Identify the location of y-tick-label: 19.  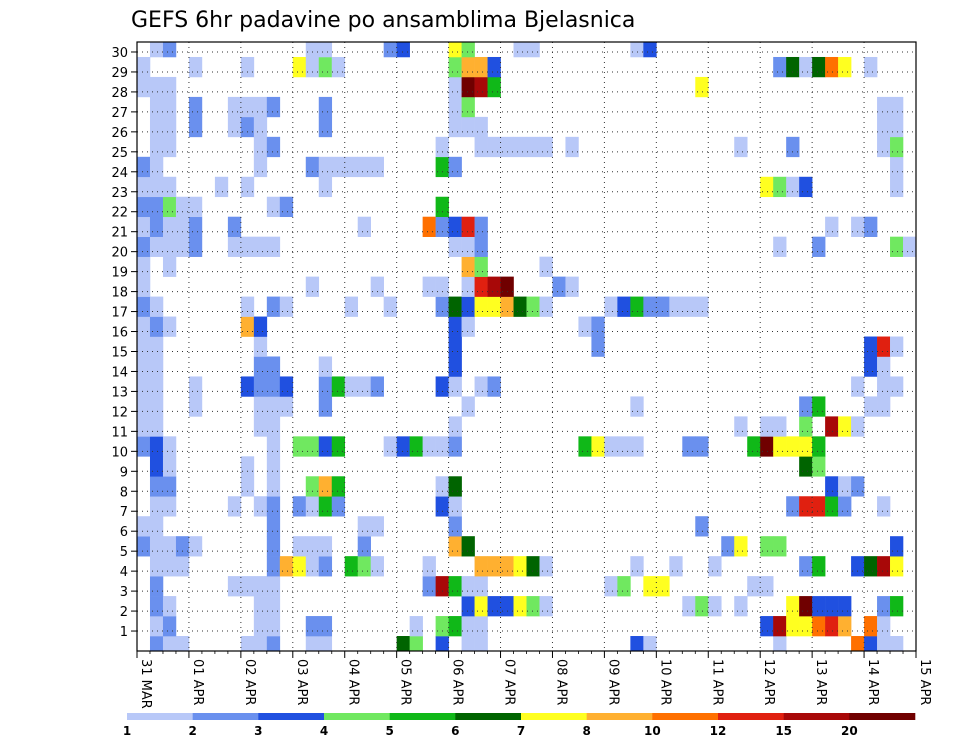
(119, 273).